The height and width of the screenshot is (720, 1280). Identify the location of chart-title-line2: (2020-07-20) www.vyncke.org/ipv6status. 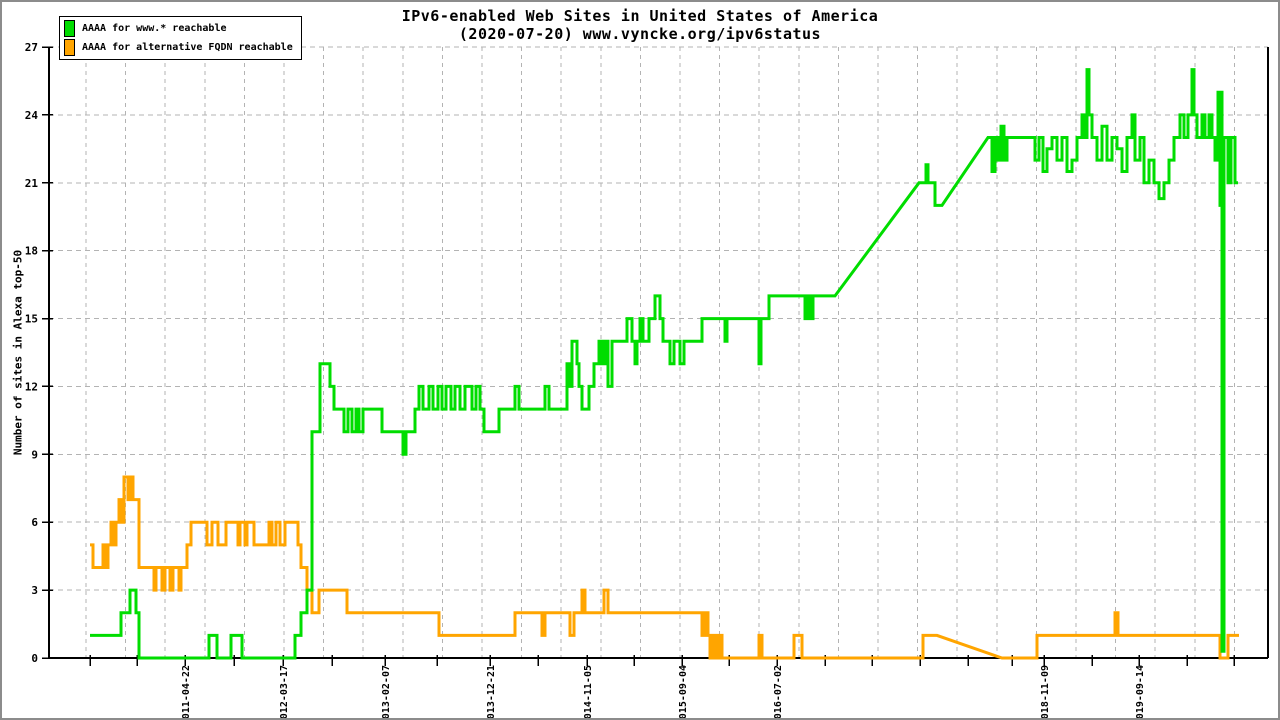
(640, 34).